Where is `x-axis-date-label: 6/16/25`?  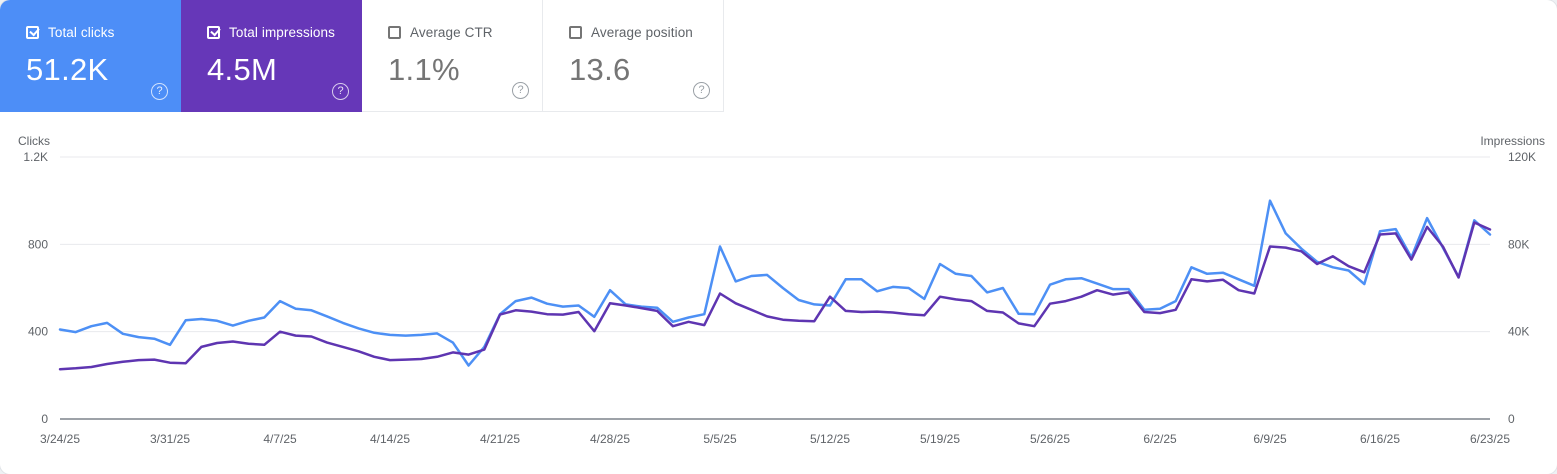
x-axis-date-label: 6/16/25 is located at coordinates (1380, 439).